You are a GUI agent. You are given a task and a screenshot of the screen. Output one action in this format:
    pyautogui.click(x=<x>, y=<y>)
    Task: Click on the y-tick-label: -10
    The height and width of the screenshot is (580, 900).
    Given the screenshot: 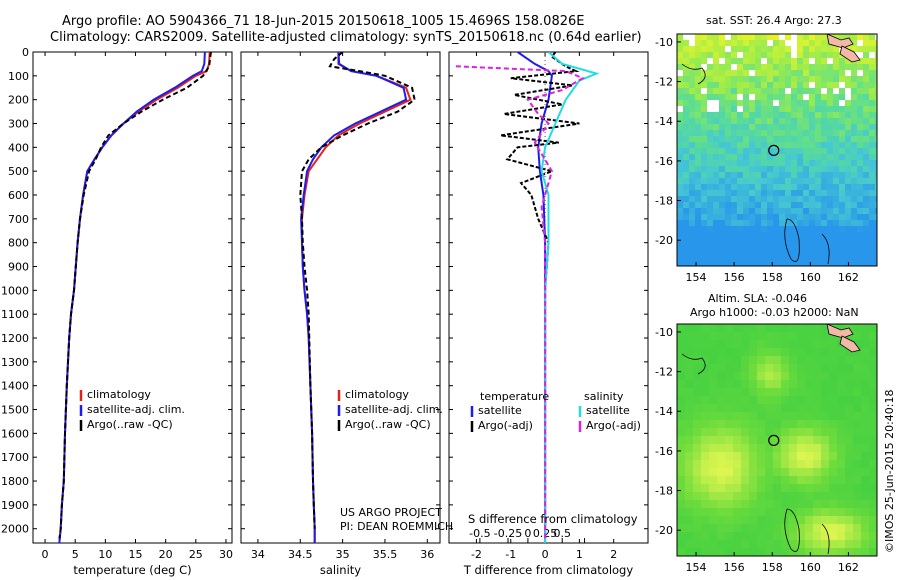 What is the action you would take?
    pyautogui.click(x=664, y=332)
    